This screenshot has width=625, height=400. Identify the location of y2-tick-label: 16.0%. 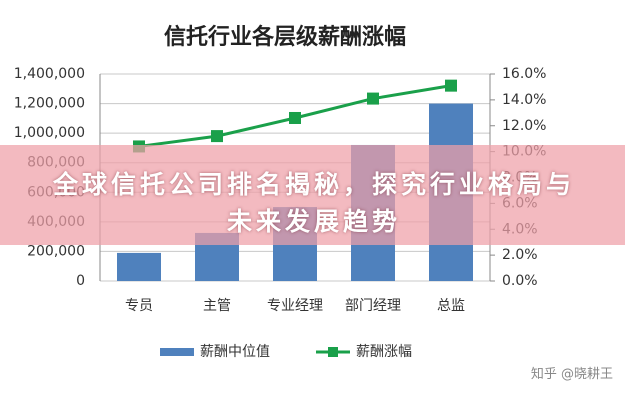
(524, 74).